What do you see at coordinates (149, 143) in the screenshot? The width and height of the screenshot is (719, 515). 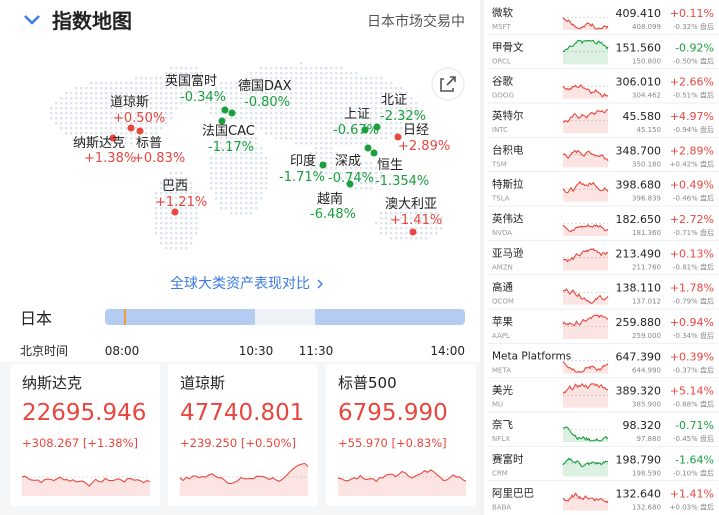 I see `market-name: 标普` at bounding box center [149, 143].